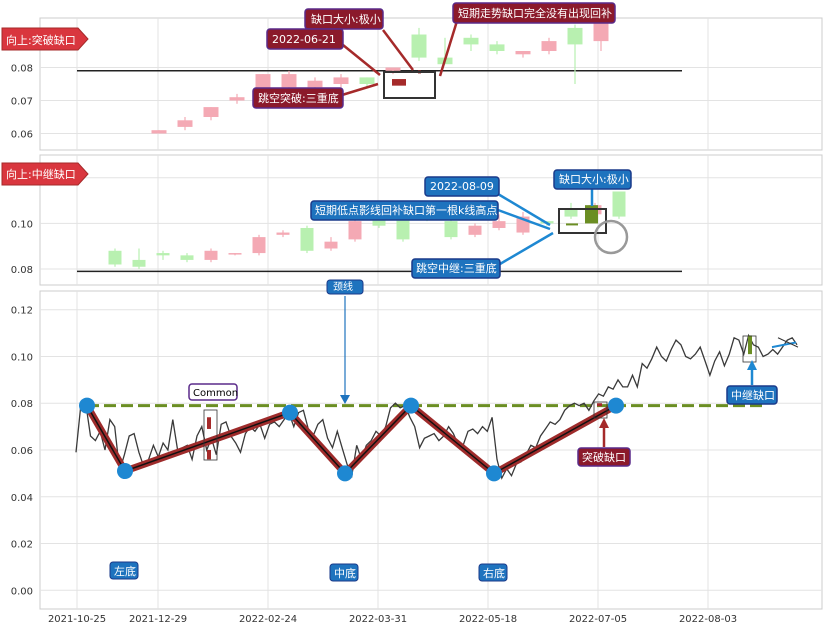  Describe the element at coordinates (599, 405) in the screenshot. I see `breakaway-gap-candle` at that location.